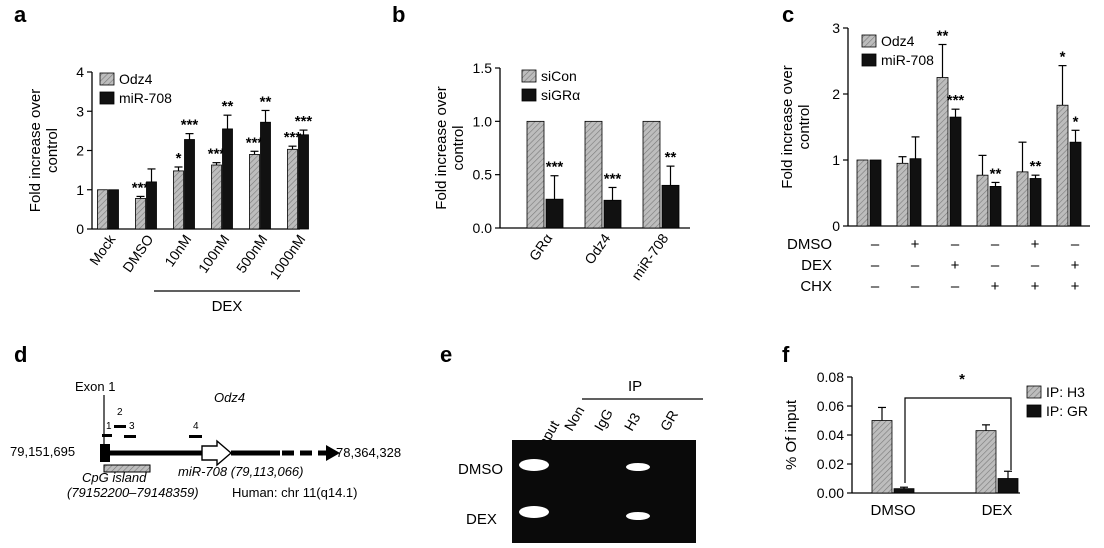 This screenshot has height=548, width=1104. Describe the element at coordinates (958, 440) in the screenshot. I see `comparison-bracket` at that location.